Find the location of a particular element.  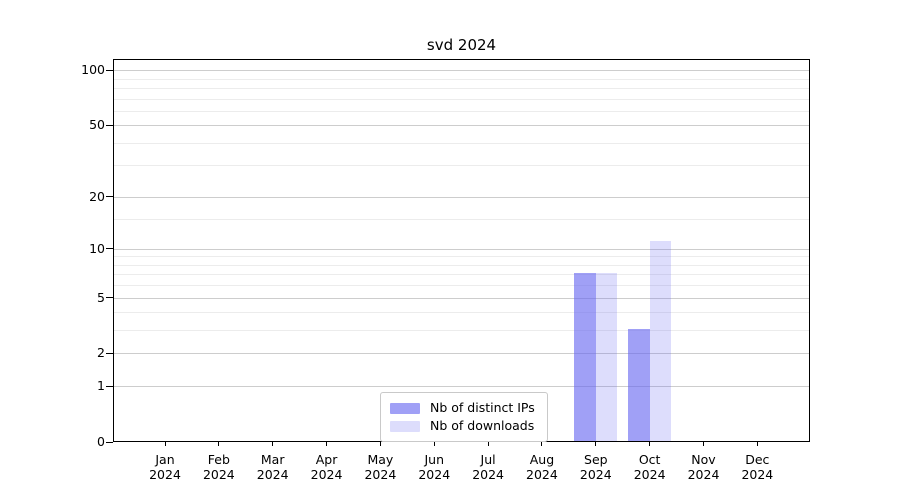

legend-item-distinct-ips: Nb of distinct IPs is located at coordinates (464, 408).